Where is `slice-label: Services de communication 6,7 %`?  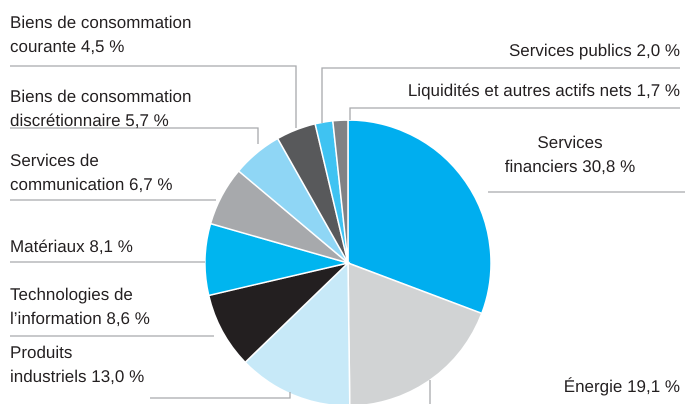
slice-label: Services de communication 6,7 % is located at coordinates (91, 172).